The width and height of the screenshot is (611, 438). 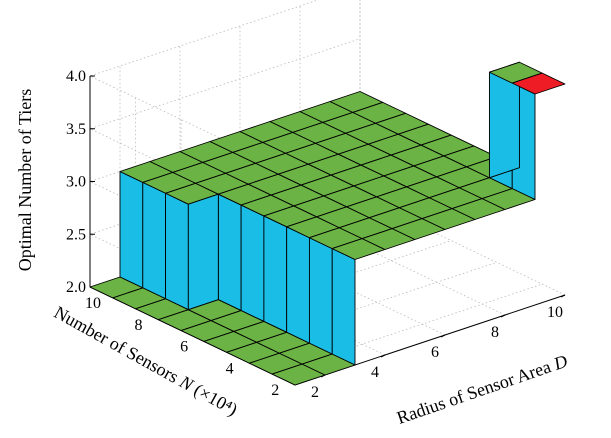 What do you see at coordinates (25, 180) in the screenshot?
I see `z-axis-label: Optimal Number of Tiers` at bounding box center [25, 180].